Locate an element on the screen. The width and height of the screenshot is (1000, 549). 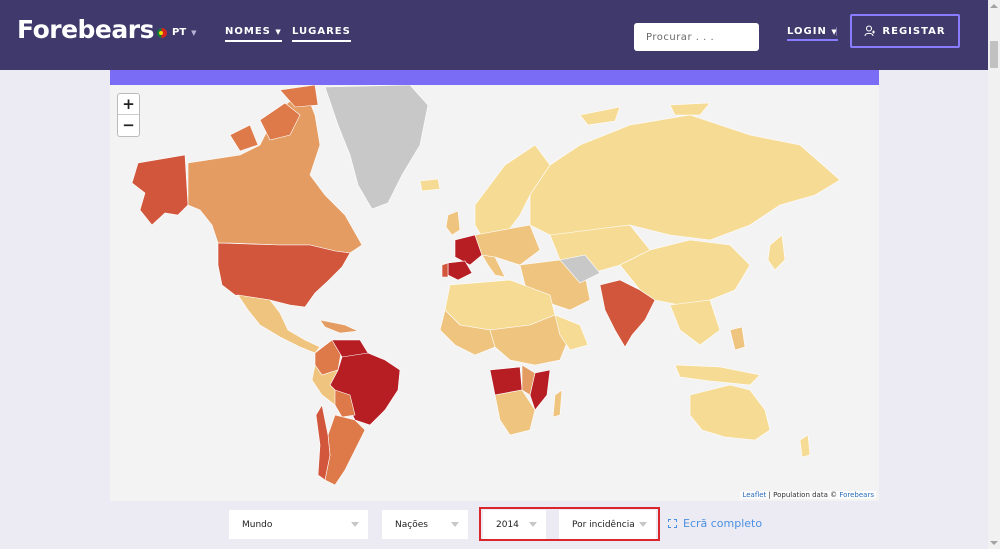
southeast-asia-region is located at coordinates (695, 322).